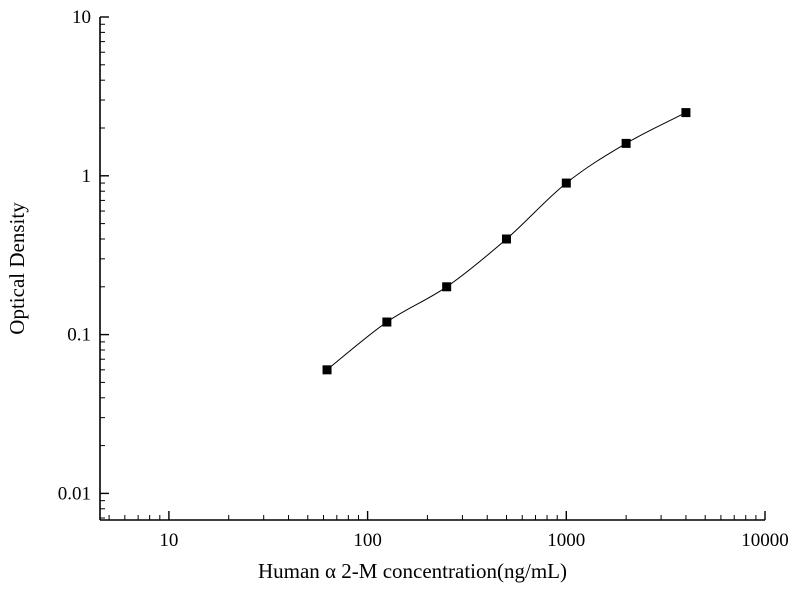 The image size is (800, 600). Describe the element at coordinates (74, 493) in the screenshot. I see `y-tick-label: 0.01` at that location.